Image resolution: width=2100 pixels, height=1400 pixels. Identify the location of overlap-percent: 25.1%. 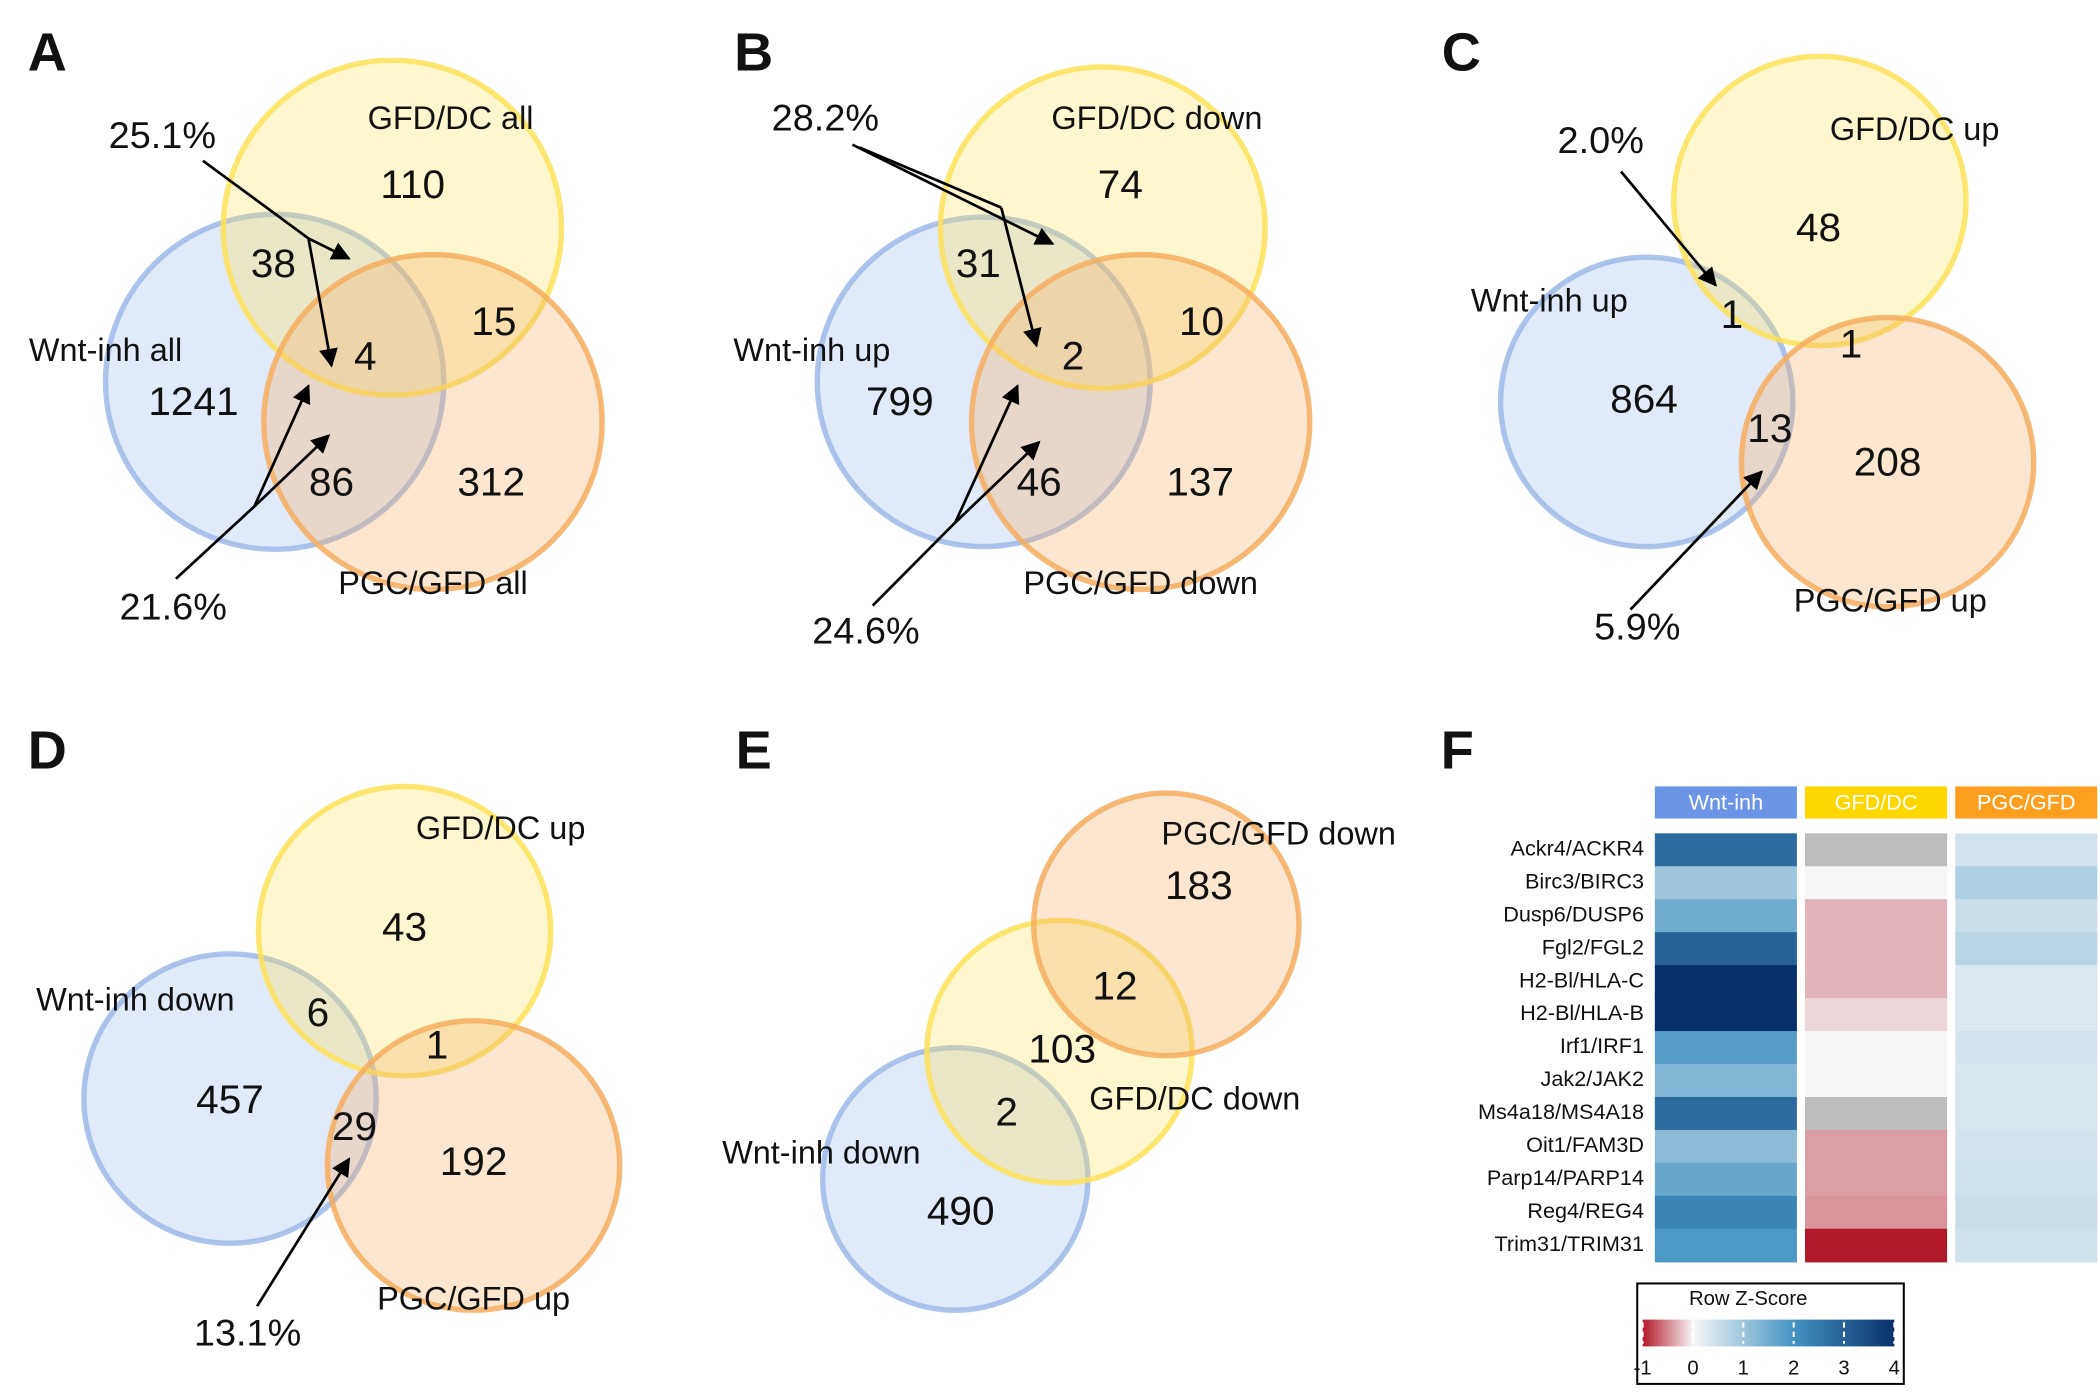
(162, 135).